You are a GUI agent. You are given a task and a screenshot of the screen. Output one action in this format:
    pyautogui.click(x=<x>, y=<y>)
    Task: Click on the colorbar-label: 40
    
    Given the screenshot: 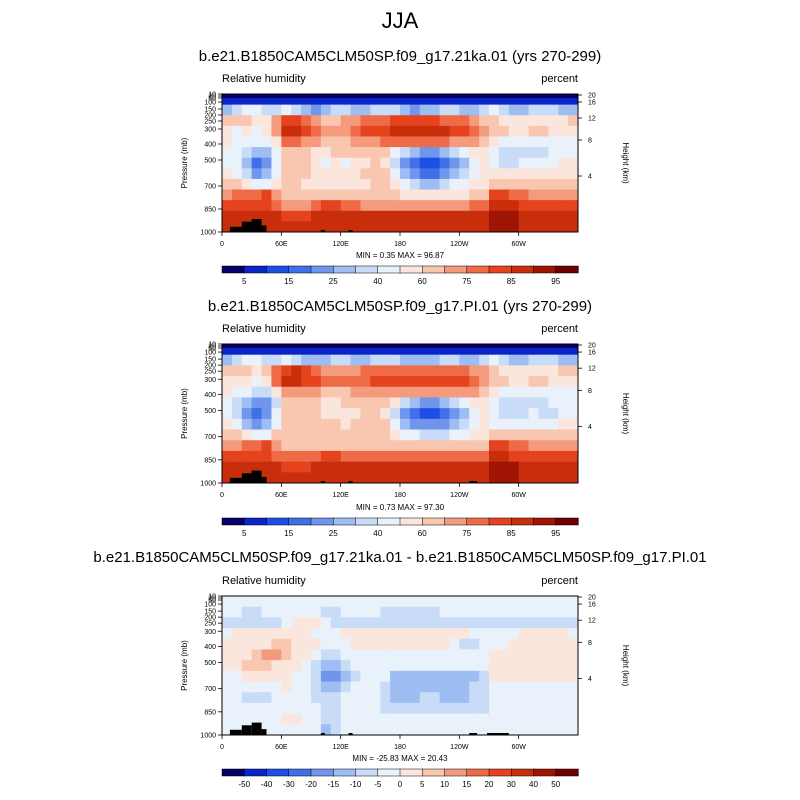 What is the action you would take?
    pyautogui.click(x=533, y=784)
    